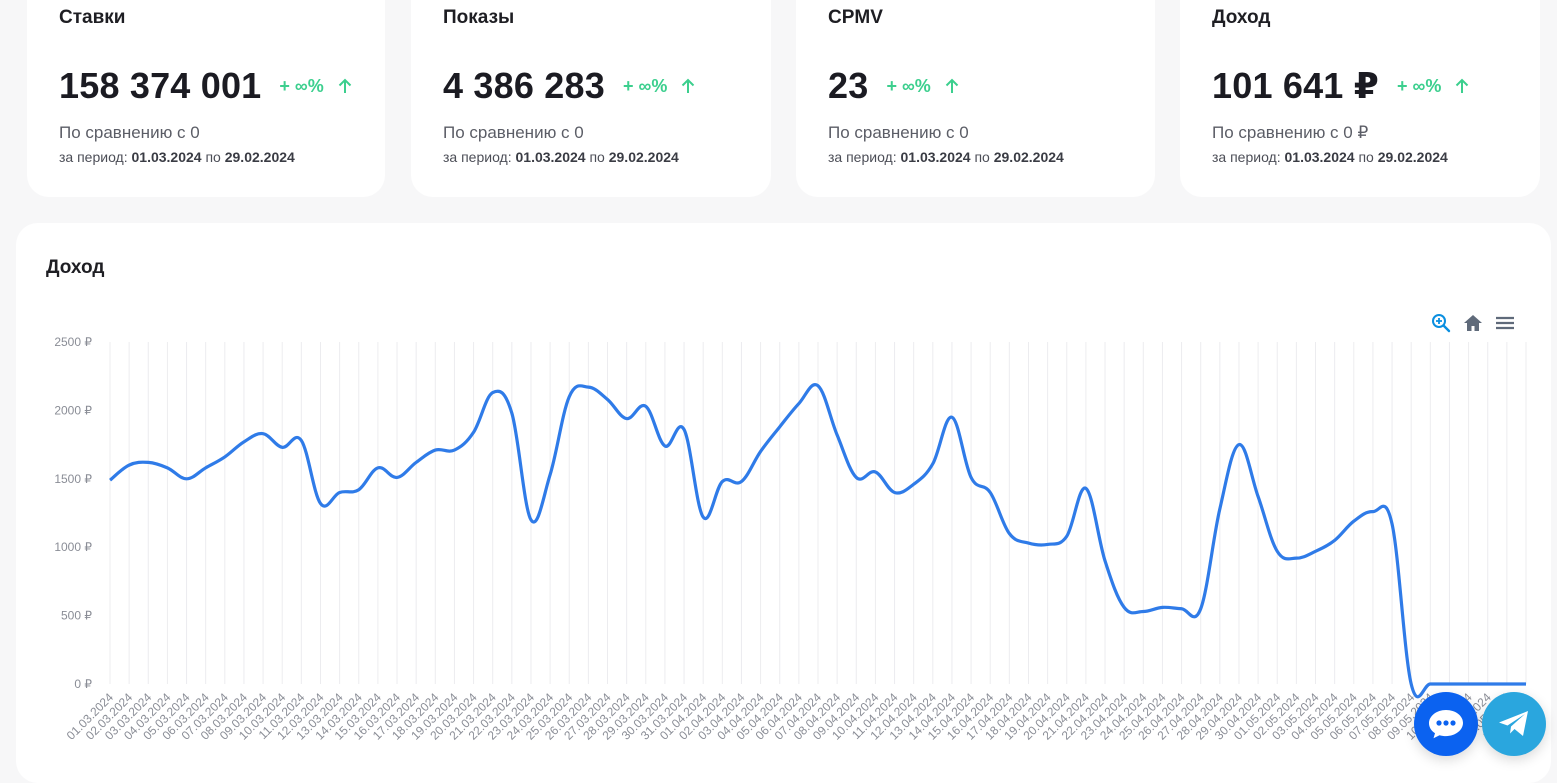  I want to click on home-icon, so click(1473, 323).